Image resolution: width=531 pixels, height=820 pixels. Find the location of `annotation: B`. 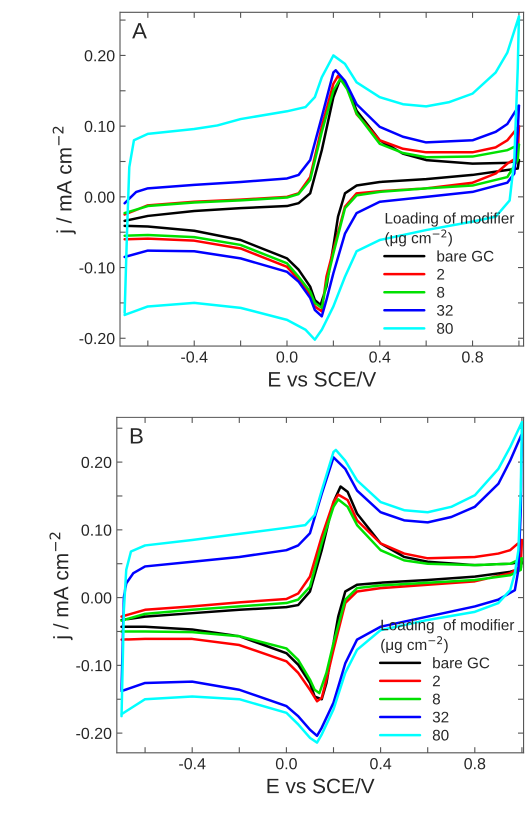

annotation: B is located at coordinates (136, 436).